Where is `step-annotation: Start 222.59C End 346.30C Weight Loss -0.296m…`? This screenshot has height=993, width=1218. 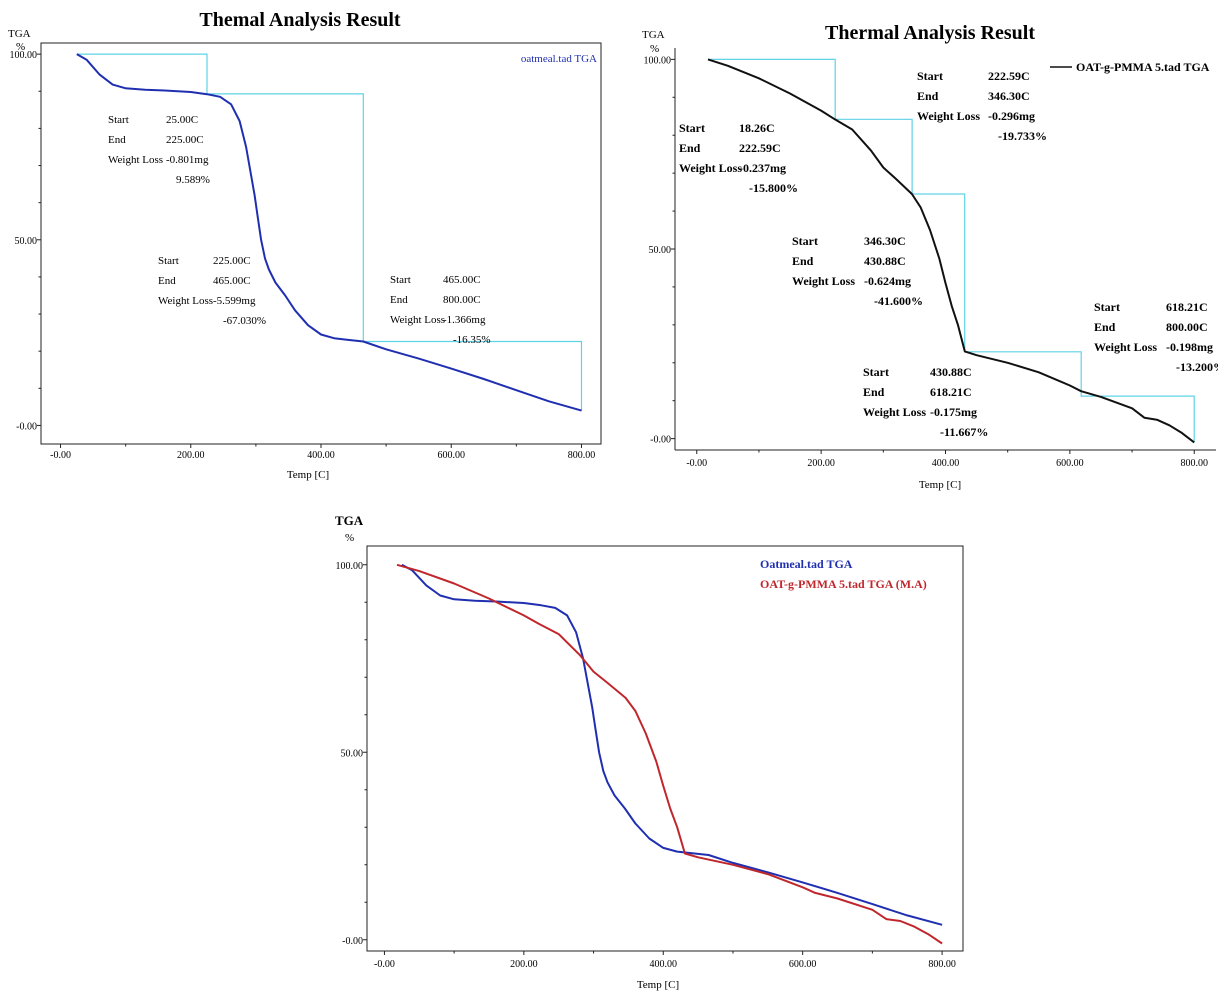 step-annotation: Start 222.59C End 346.30C Weight Loss -0.296m… is located at coordinates (982, 106).